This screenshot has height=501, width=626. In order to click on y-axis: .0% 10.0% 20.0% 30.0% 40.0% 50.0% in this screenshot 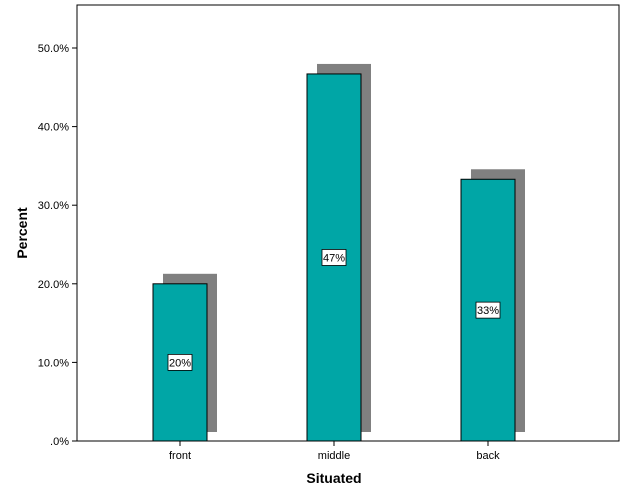, I will do `click(57, 245)`.